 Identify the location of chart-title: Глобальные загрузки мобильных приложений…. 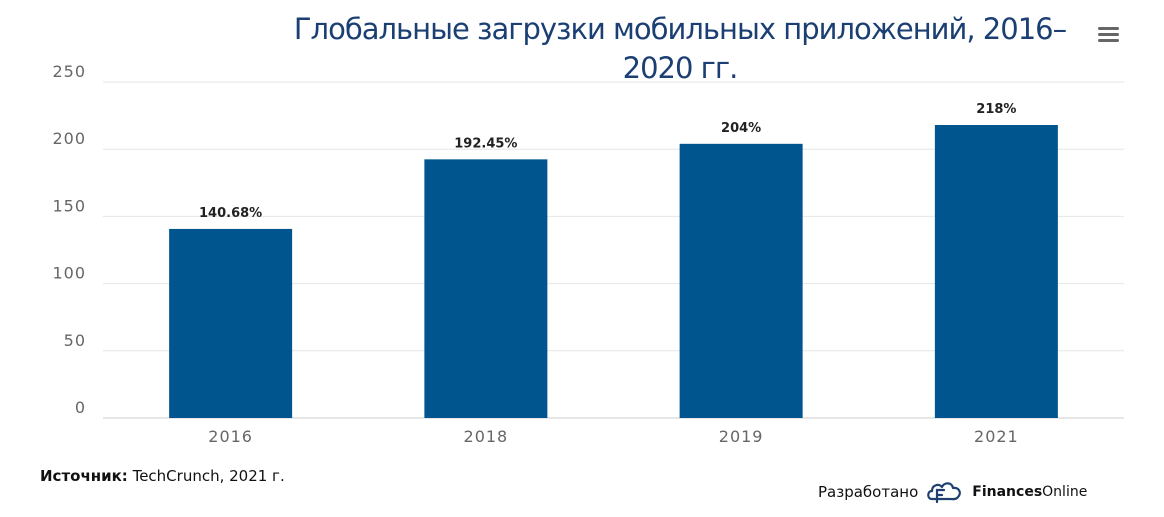
(680, 48).